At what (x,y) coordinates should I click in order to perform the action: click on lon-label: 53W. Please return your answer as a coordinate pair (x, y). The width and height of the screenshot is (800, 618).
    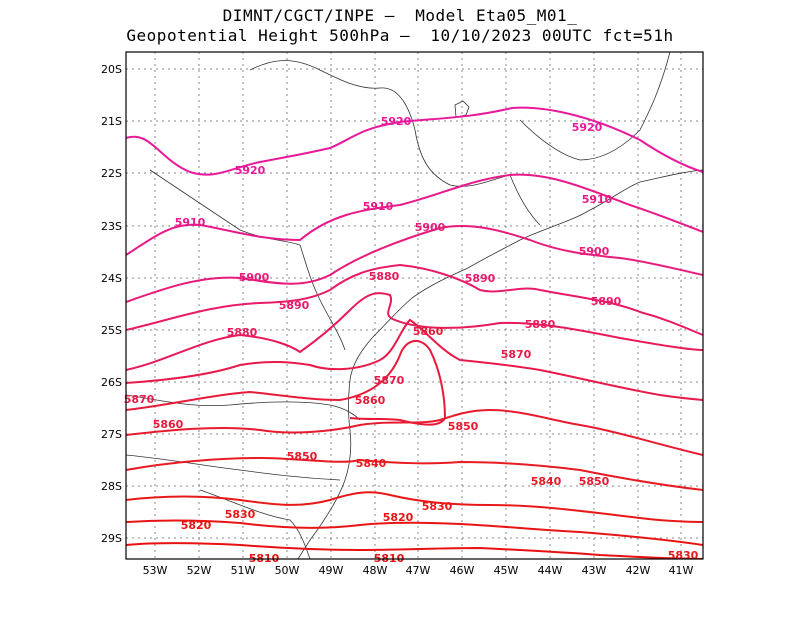
    Looking at the image, I should click on (155, 570).